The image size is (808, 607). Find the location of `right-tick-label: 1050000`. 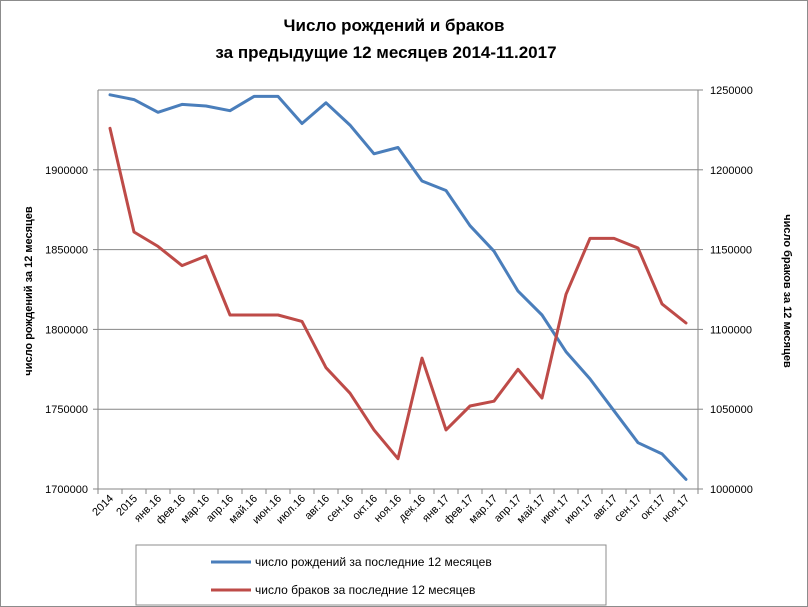

right-tick-label: 1050000 is located at coordinates (731, 410).